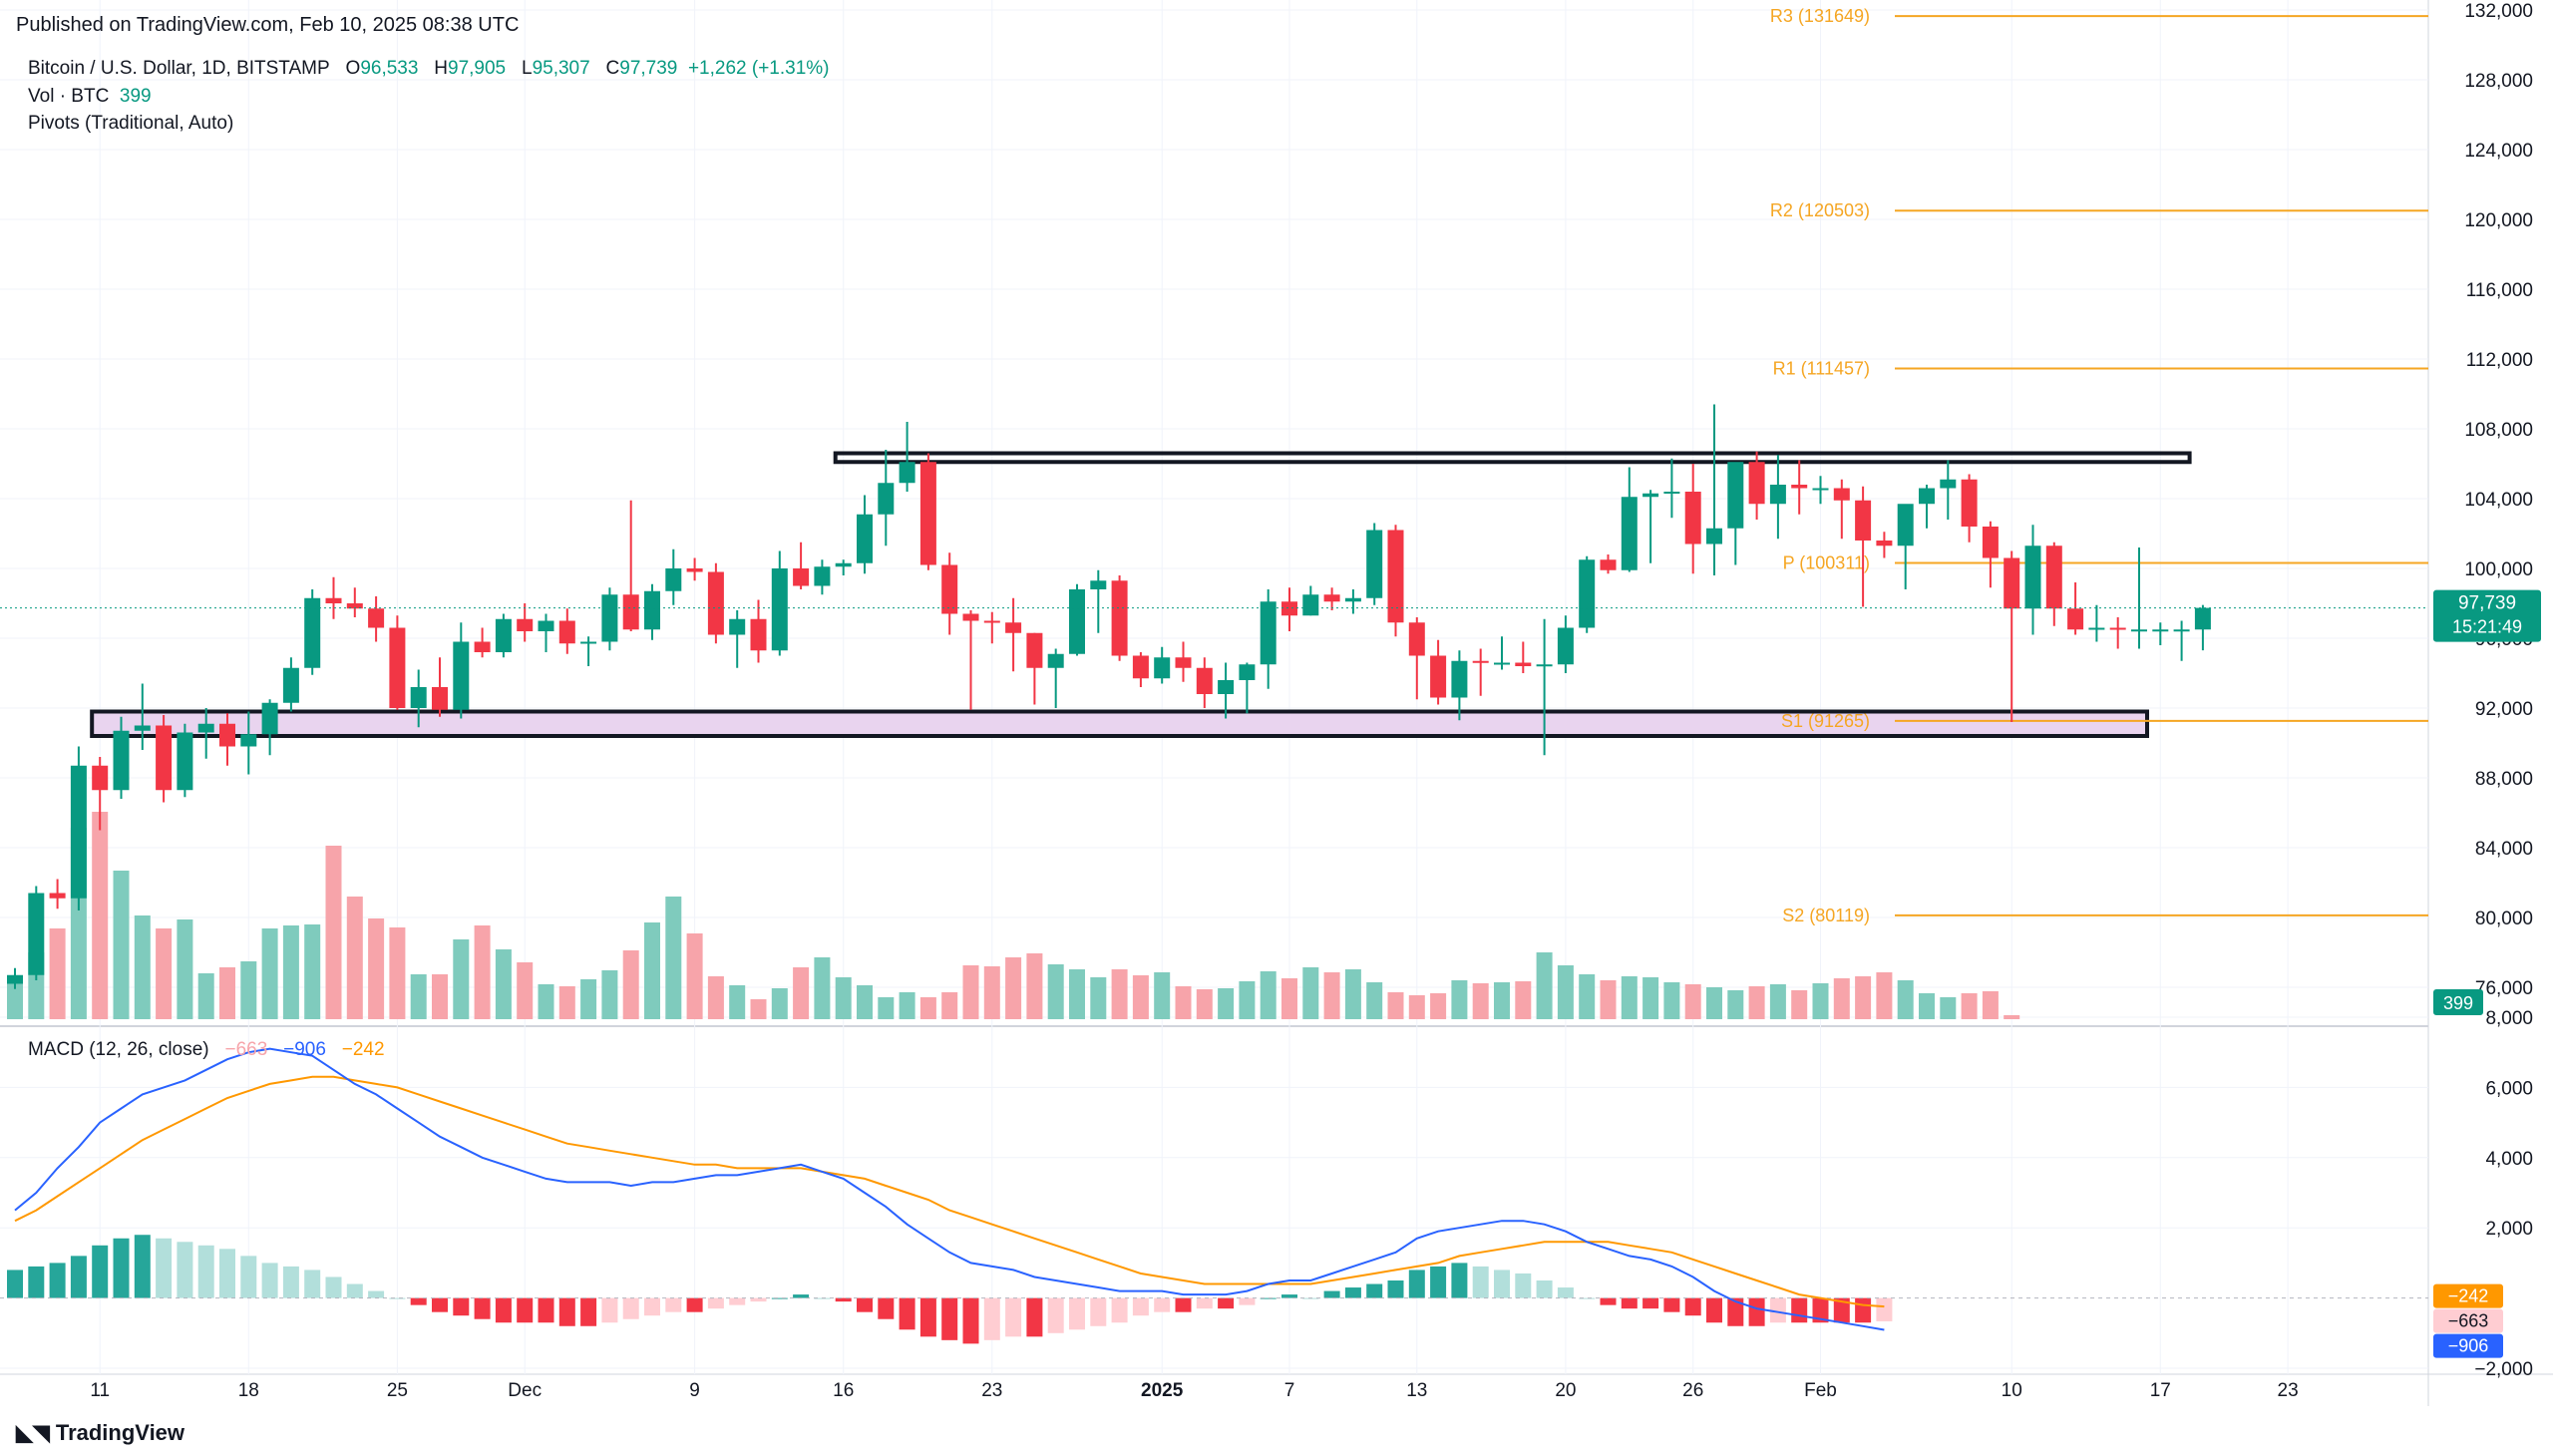 The width and height of the screenshot is (2553, 1456). I want to click on macd-line-value: −906, so click(304, 1049).